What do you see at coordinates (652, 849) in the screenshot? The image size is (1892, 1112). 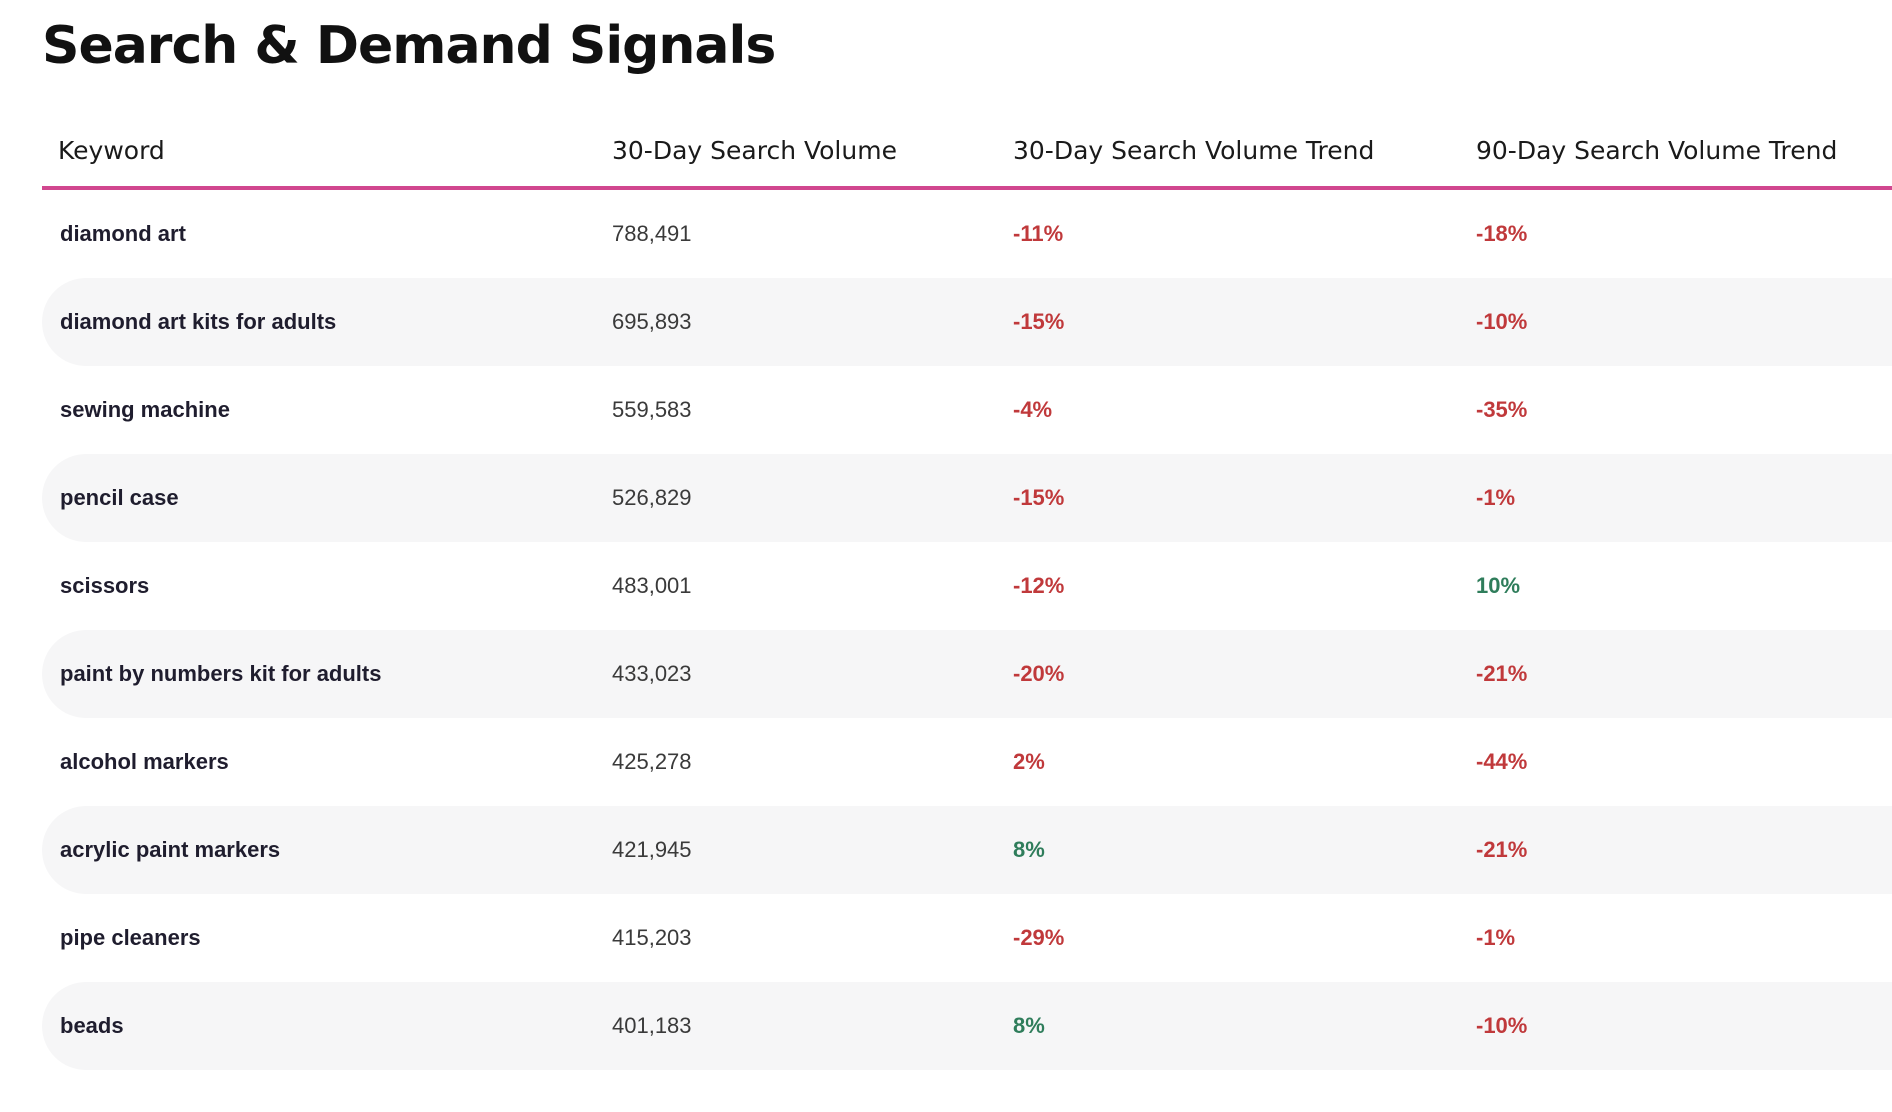 I see `volume-cell: 421,945` at bounding box center [652, 849].